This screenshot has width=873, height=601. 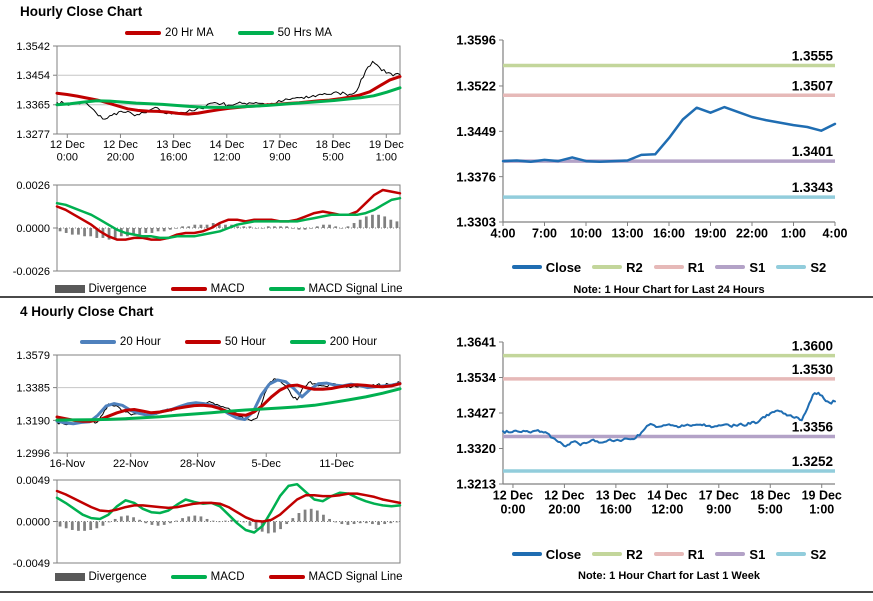 I want to click on hourly-macd-chart: 0.0026 0.0000 -0.0026, so click(x=211, y=230).